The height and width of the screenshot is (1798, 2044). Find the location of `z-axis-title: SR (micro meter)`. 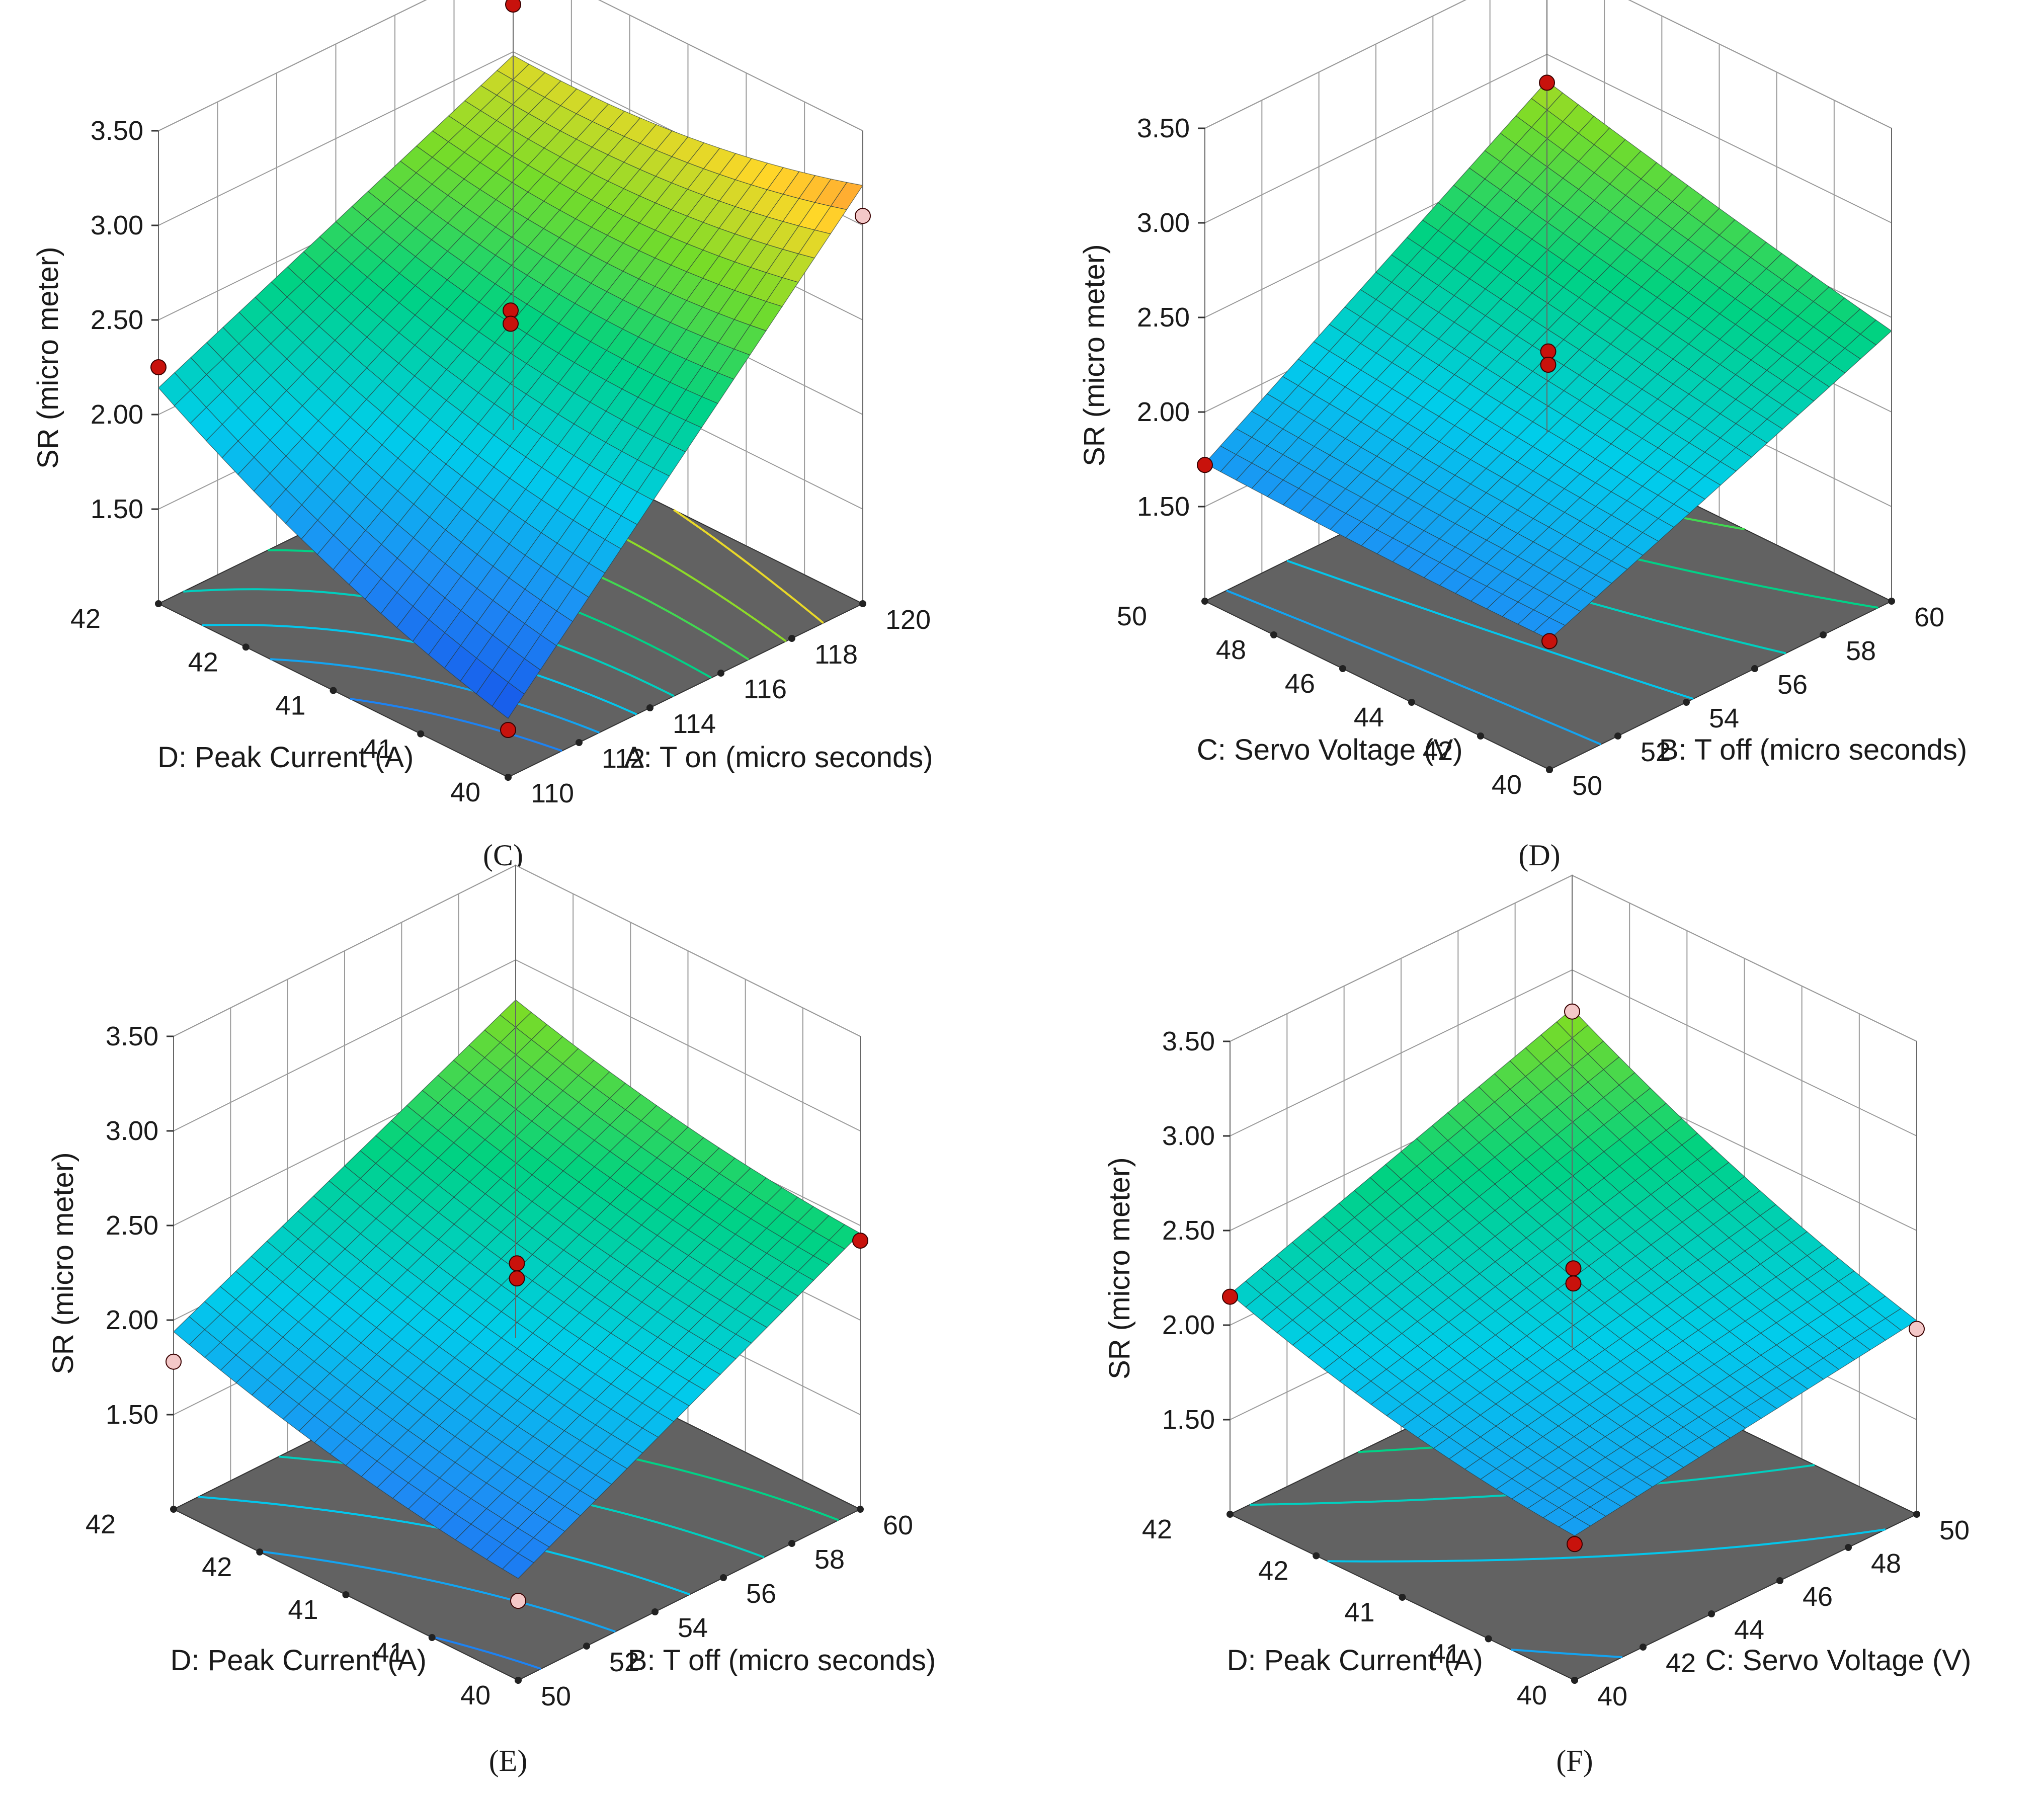

z-axis-title: SR (micro meter) is located at coordinates (63, 1263).